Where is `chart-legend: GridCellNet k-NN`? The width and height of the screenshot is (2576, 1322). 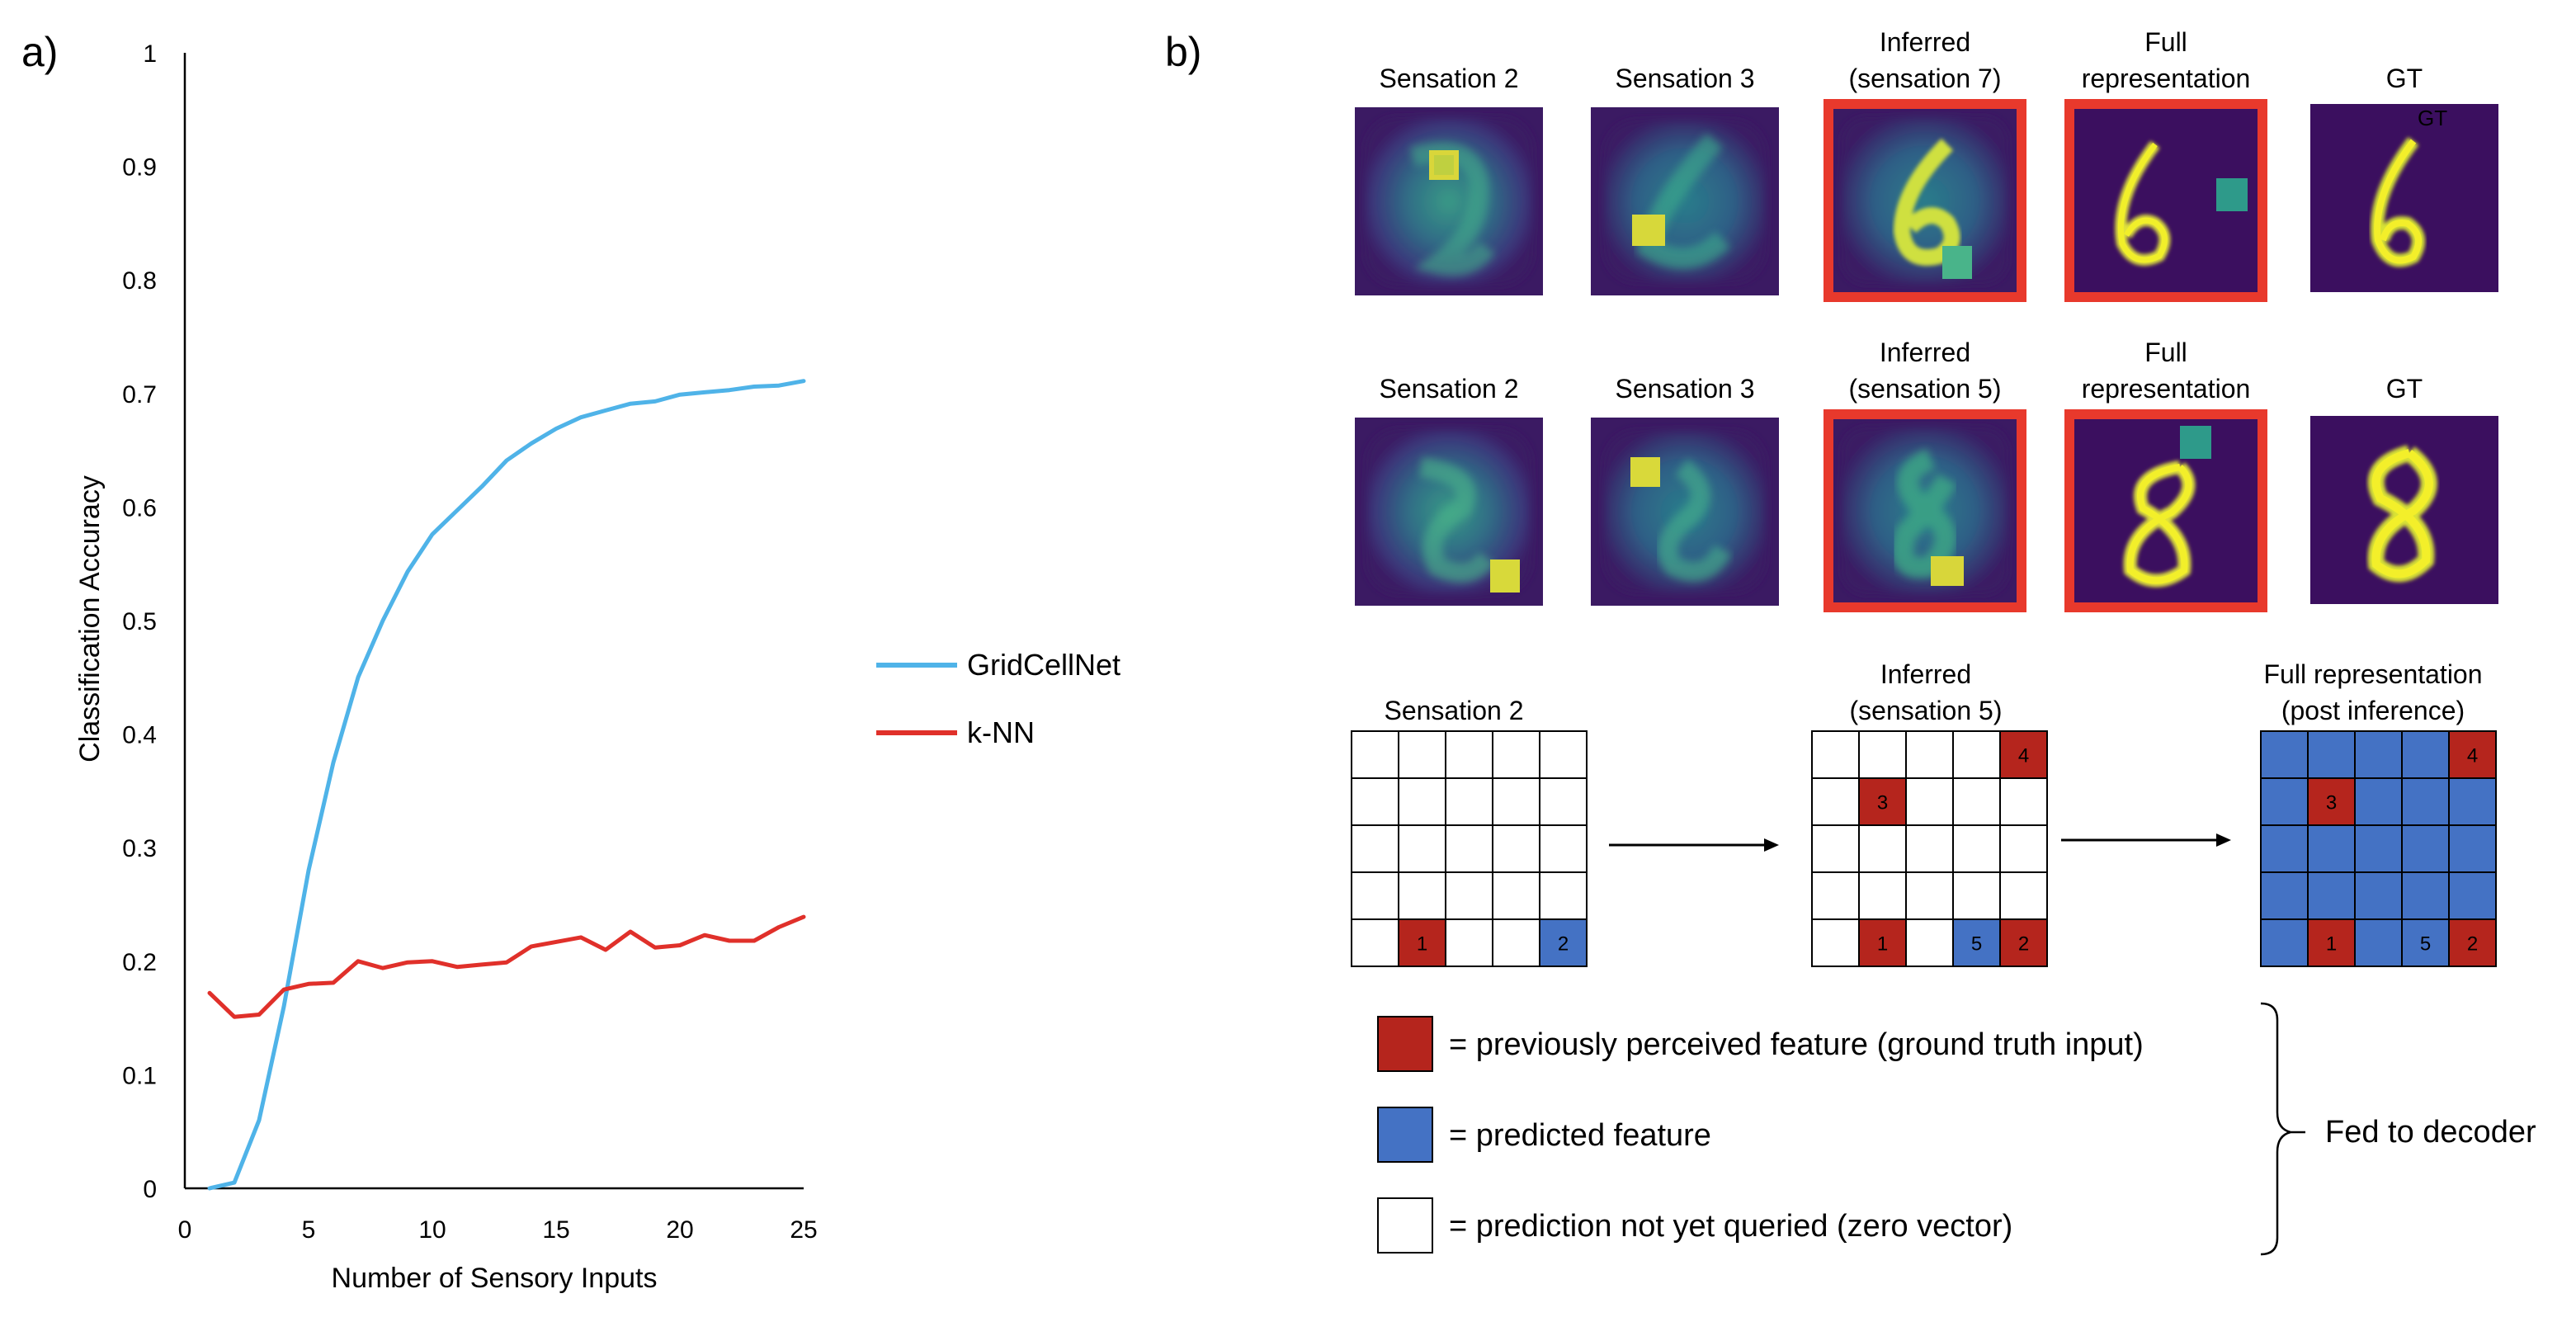
chart-legend: GridCellNet k-NN is located at coordinates (999, 698).